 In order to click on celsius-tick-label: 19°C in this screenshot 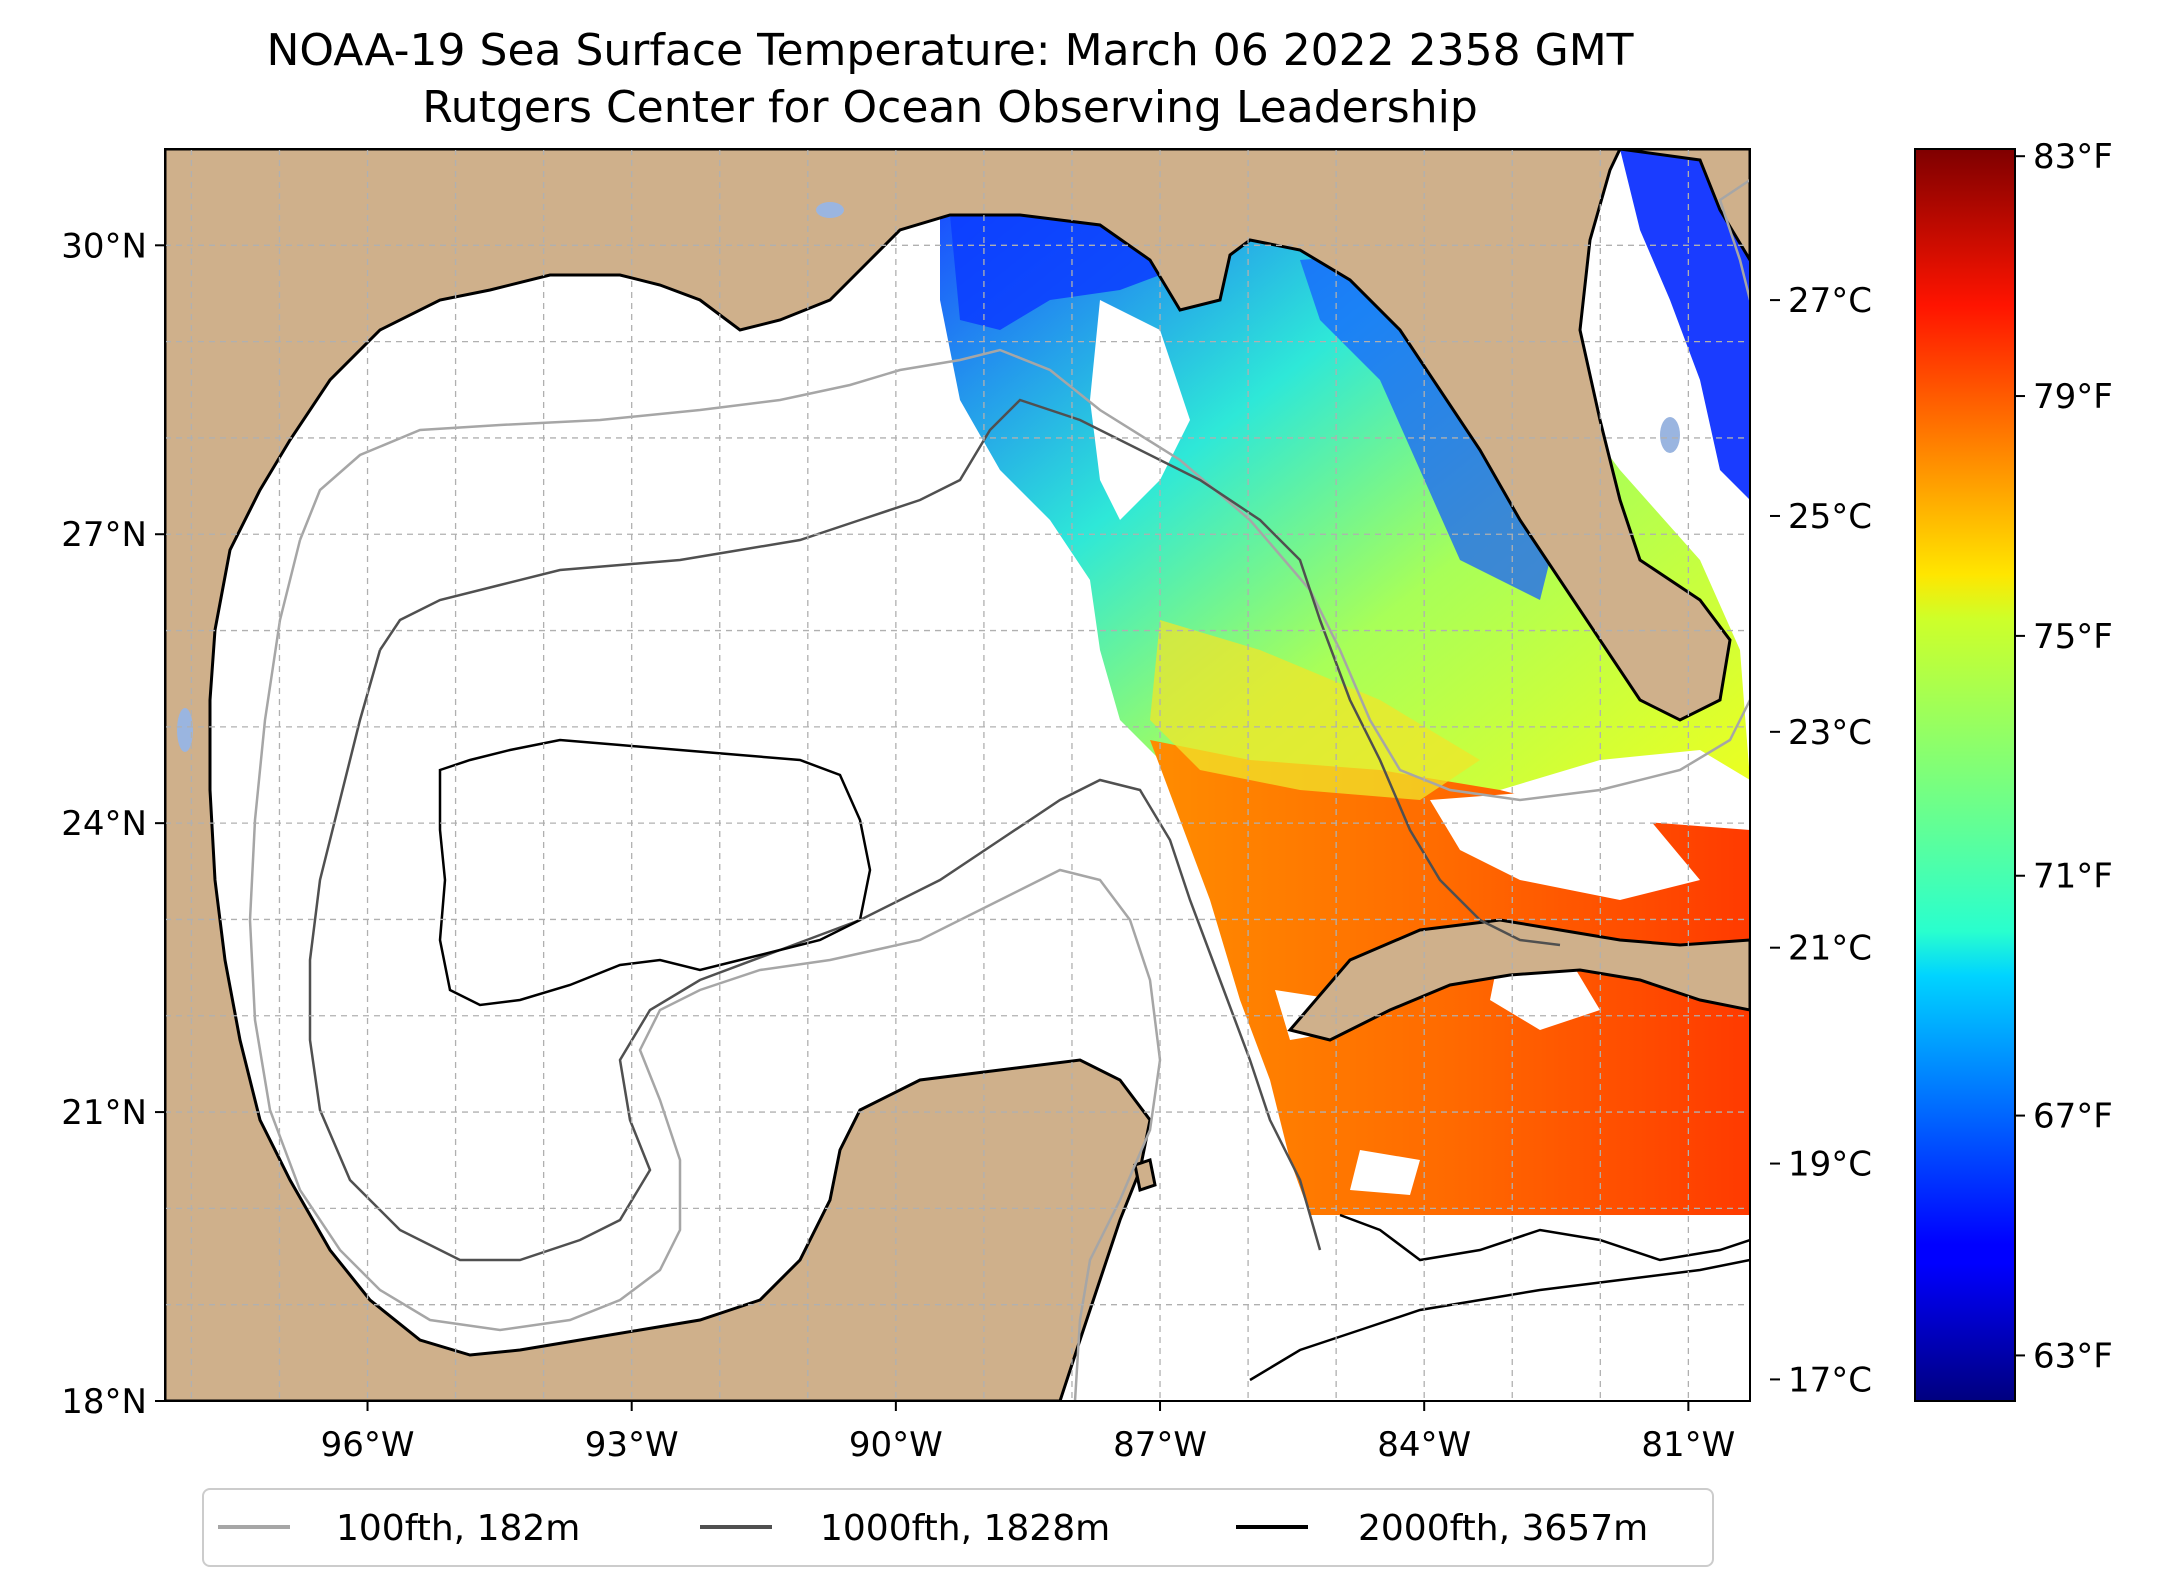, I will do `click(1830, 1165)`.